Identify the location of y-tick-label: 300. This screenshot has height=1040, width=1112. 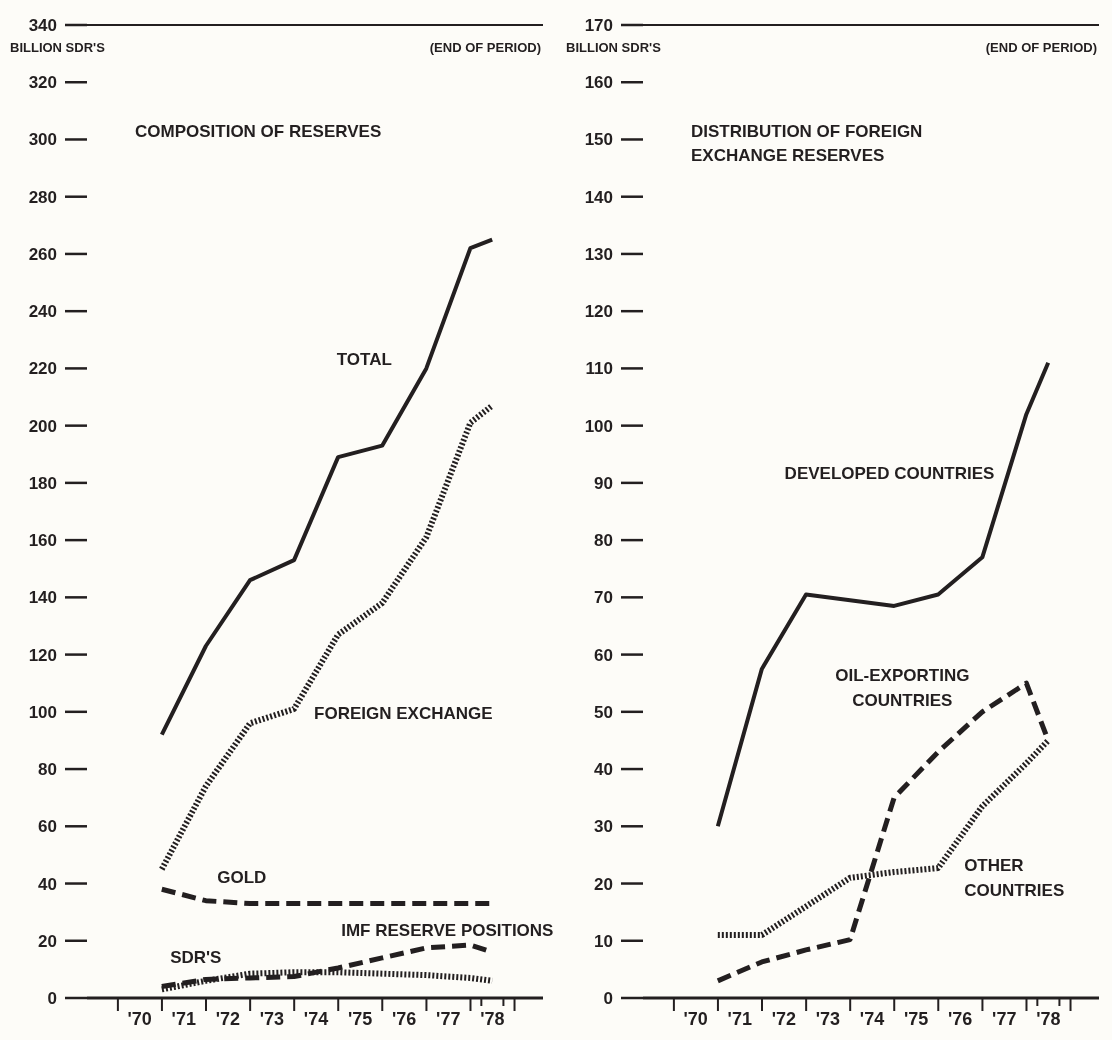
(42, 140).